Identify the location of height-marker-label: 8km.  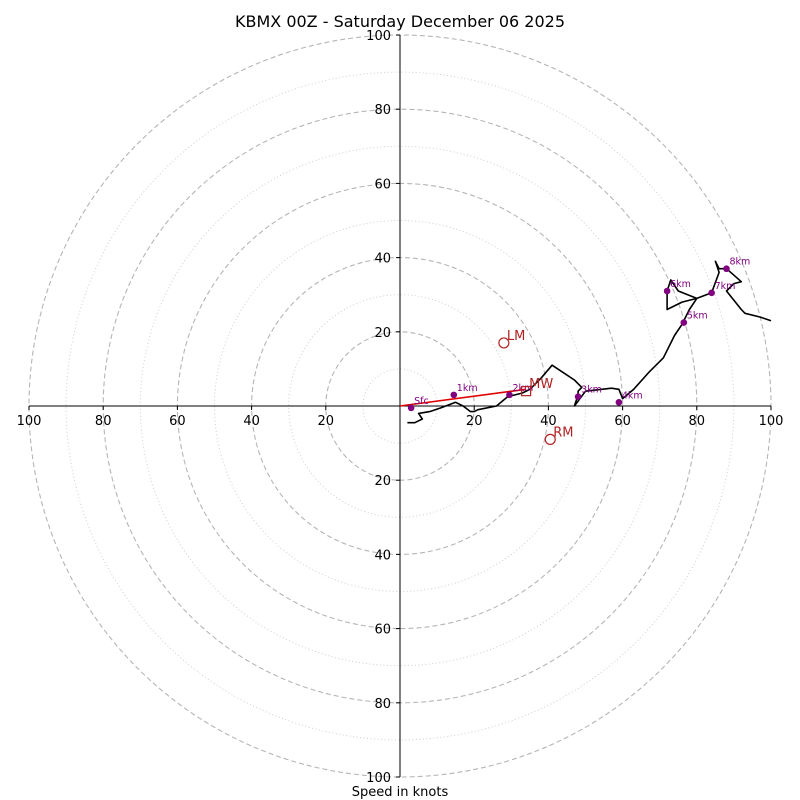
(739, 262).